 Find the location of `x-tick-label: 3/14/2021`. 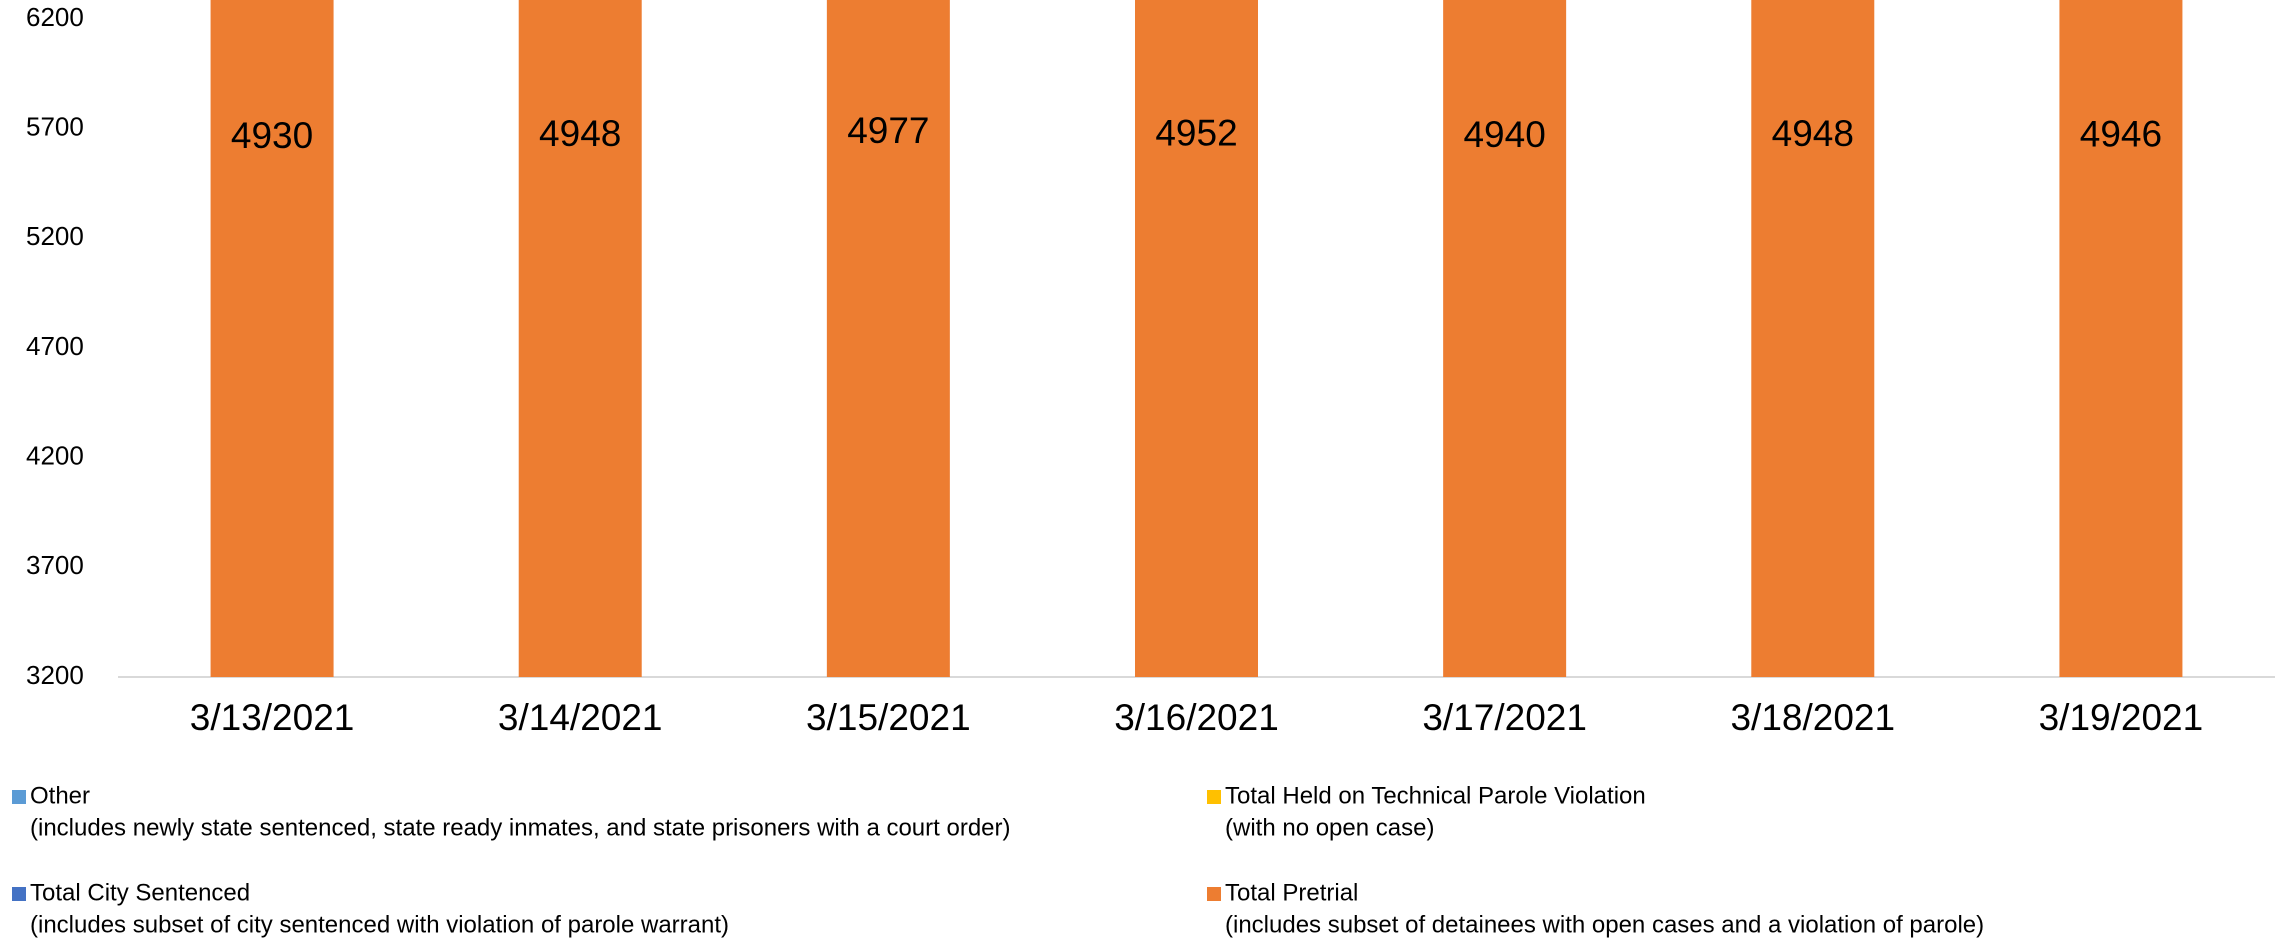

x-tick-label: 3/14/2021 is located at coordinates (580, 717).